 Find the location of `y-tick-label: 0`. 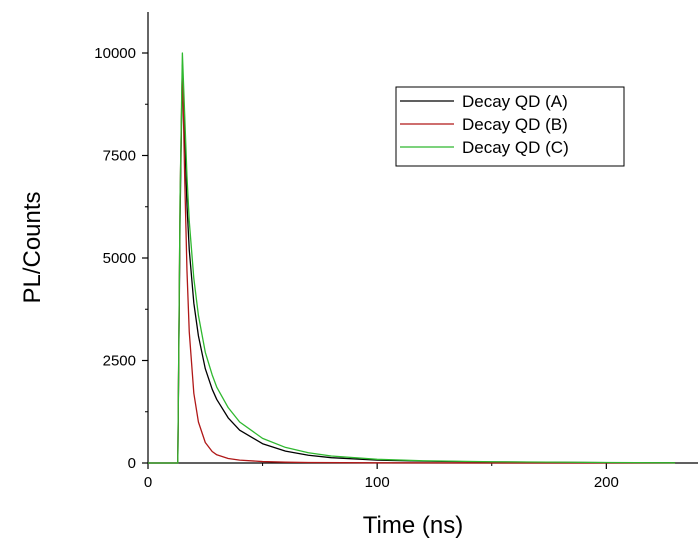

y-tick-label: 0 is located at coordinates (132, 463).